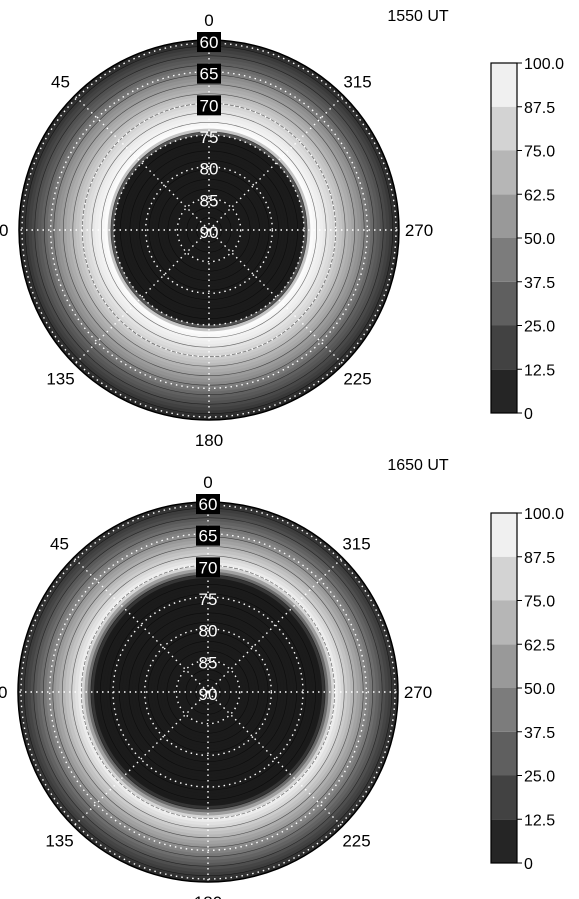 Image resolution: width=579 pixels, height=899 pixels. What do you see at coordinates (356, 544) in the screenshot?
I see `meridian-label: 315` at bounding box center [356, 544].